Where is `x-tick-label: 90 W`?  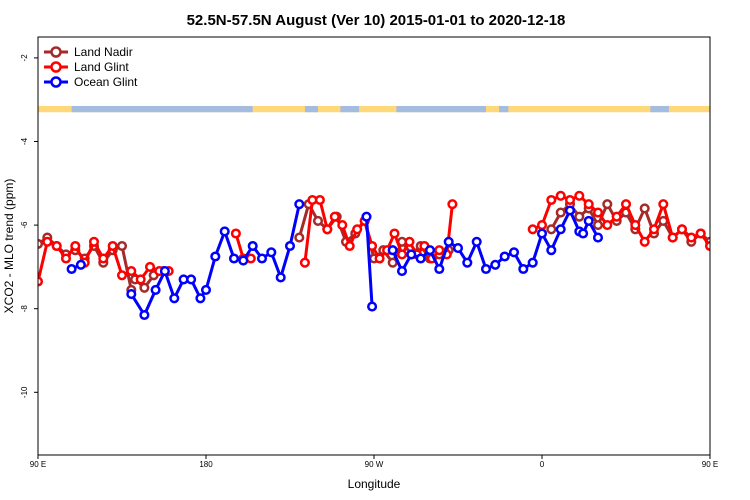 x-tick-label: 90 W is located at coordinates (374, 464).